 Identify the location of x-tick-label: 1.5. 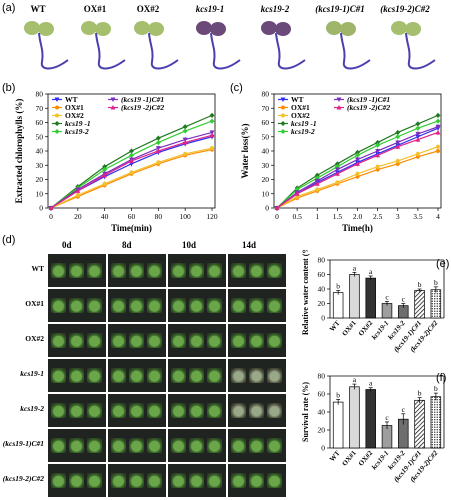
(338, 216).